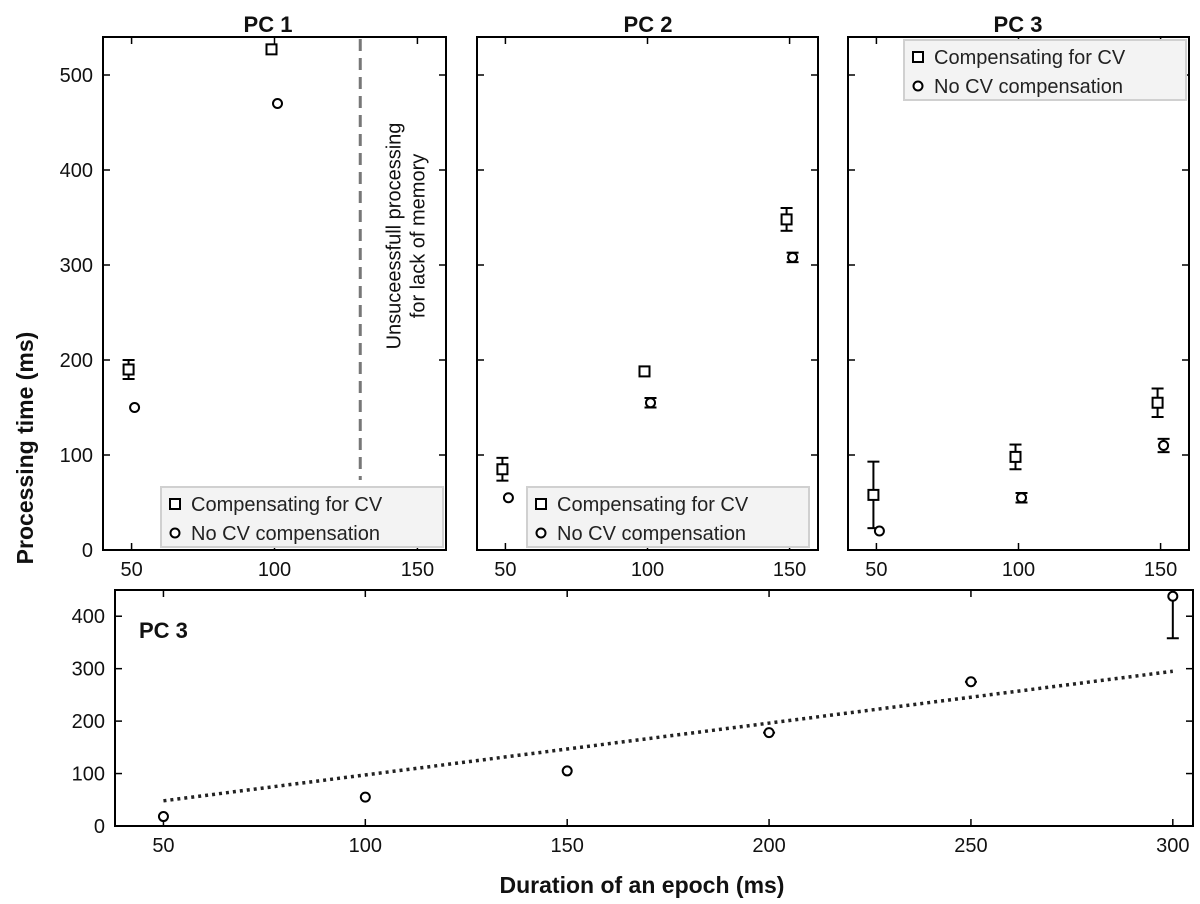 The image size is (1200, 904). Describe the element at coordinates (668, 736) in the screenshot. I see `trendline` at that location.